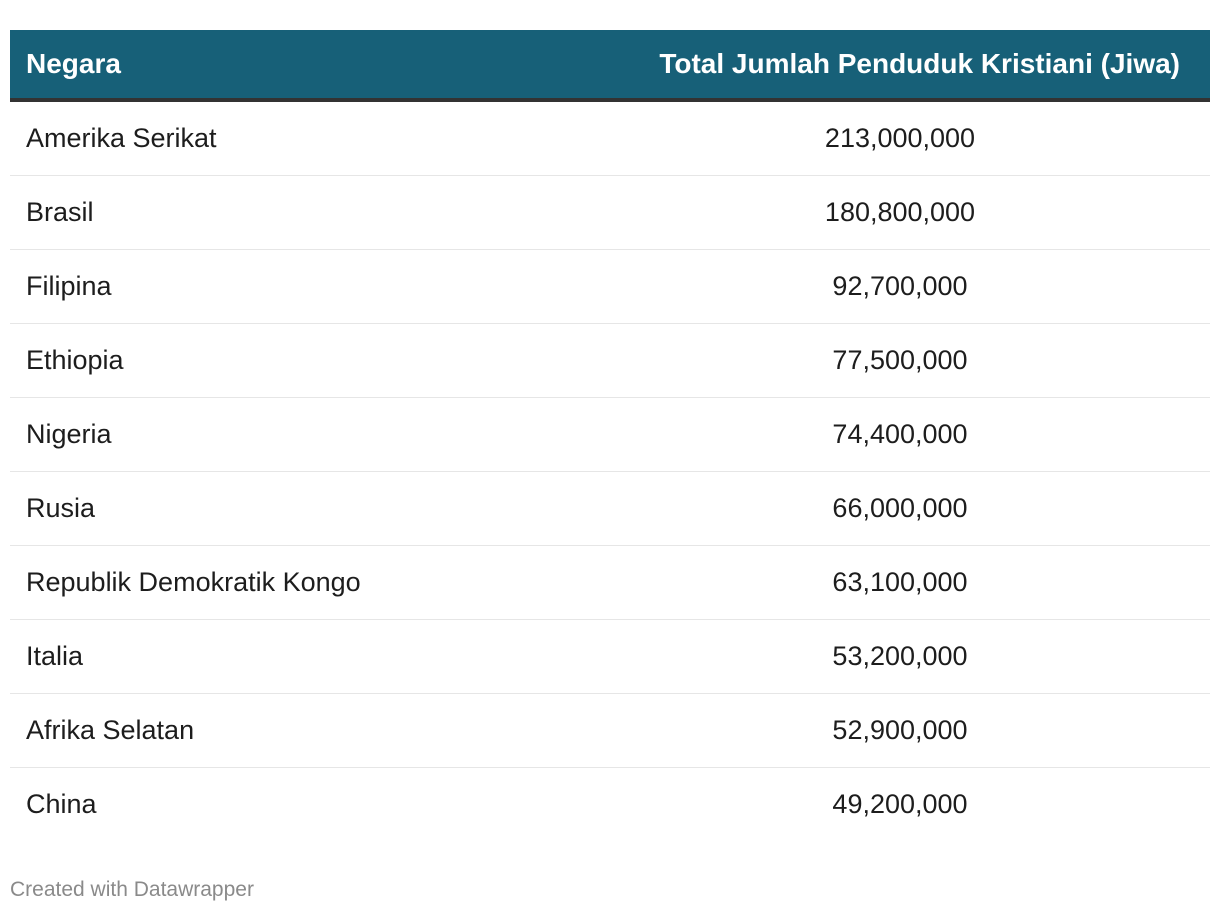  What do you see at coordinates (610, 287) in the screenshot?
I see `table-row: Filipina 92,700,000` at bounding box center [610, 287].